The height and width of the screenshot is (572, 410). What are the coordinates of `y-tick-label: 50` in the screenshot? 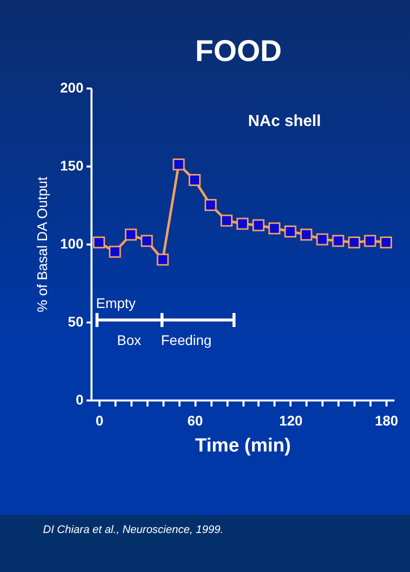 It's located at (76, 322).